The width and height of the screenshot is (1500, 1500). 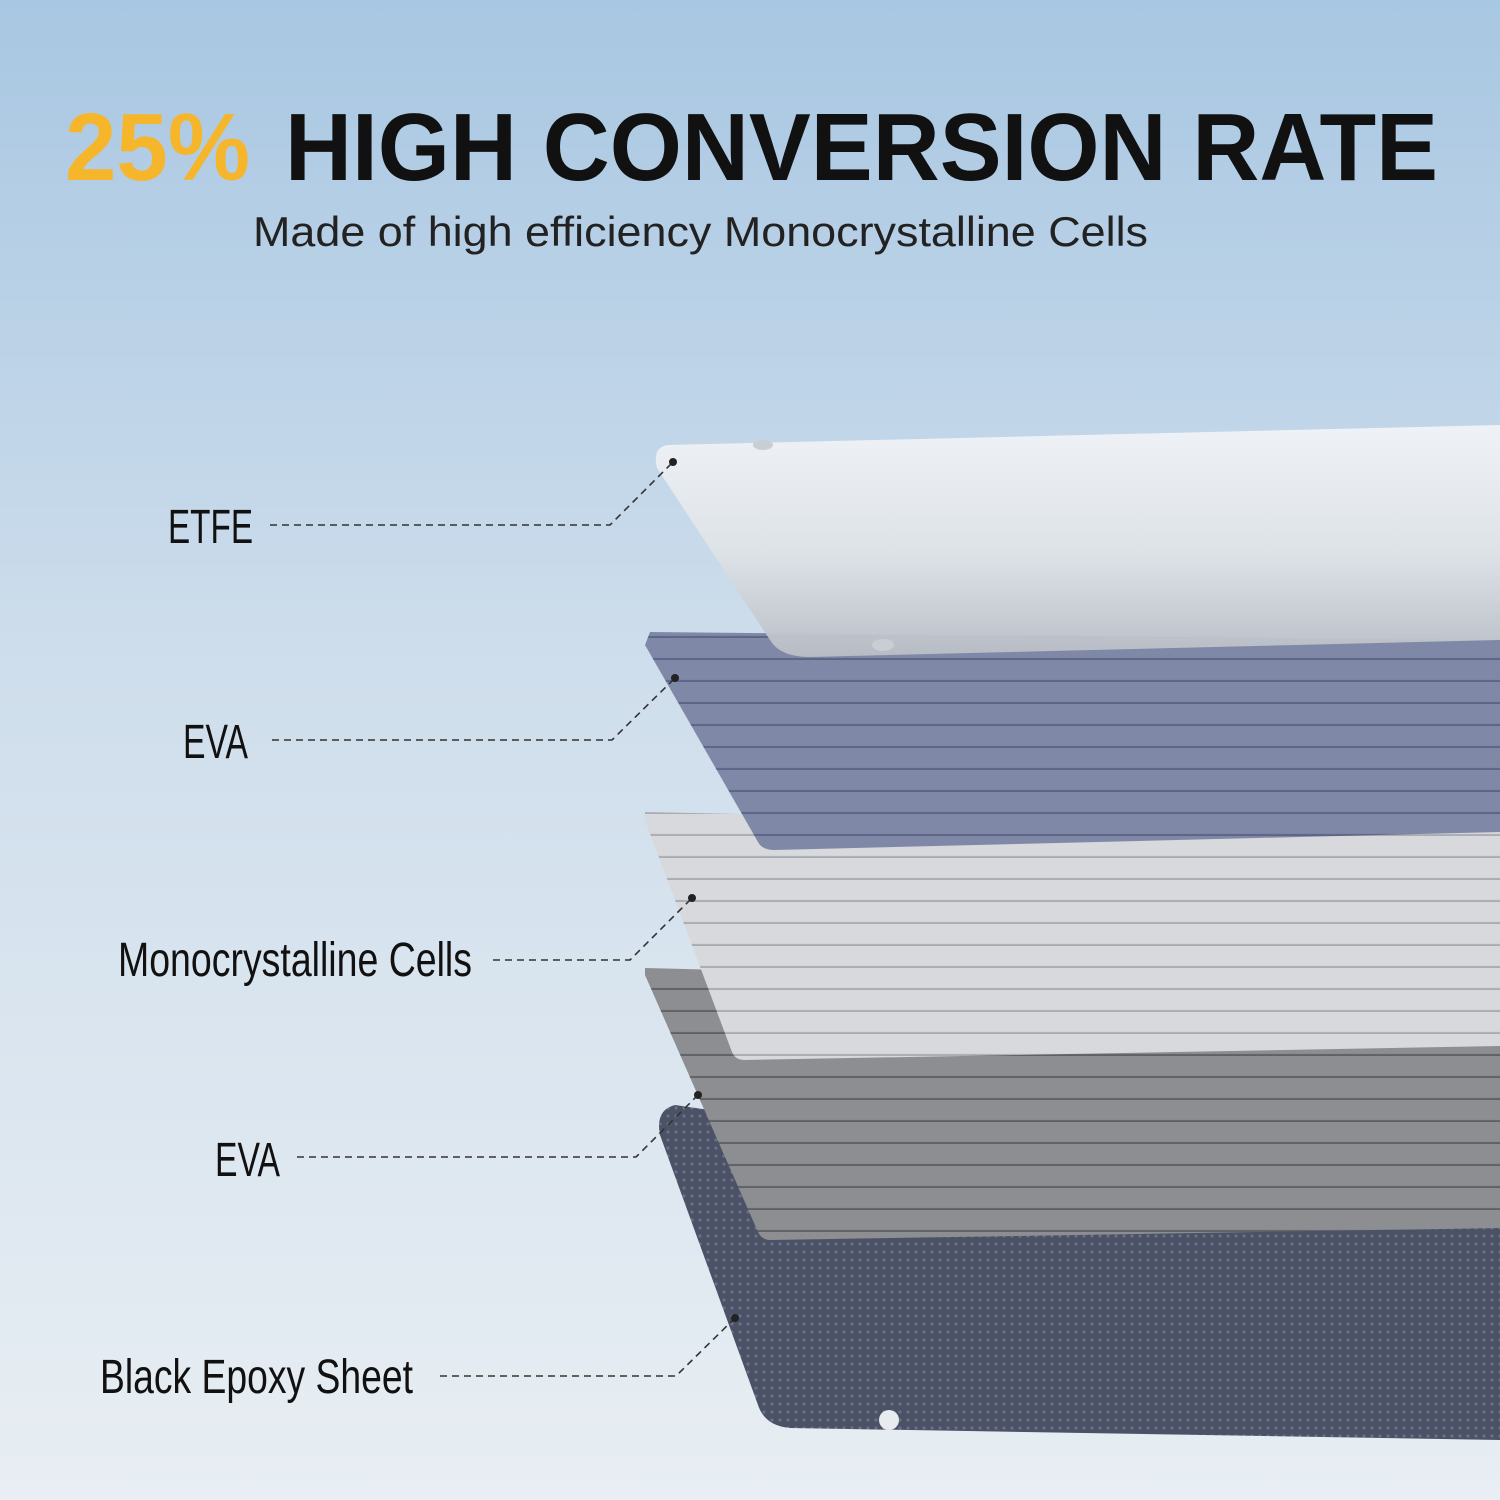 What do you see at coordinates (1072, 936) in the screenshot?
I see `cells-layer` at bounding box center [1072, 936].